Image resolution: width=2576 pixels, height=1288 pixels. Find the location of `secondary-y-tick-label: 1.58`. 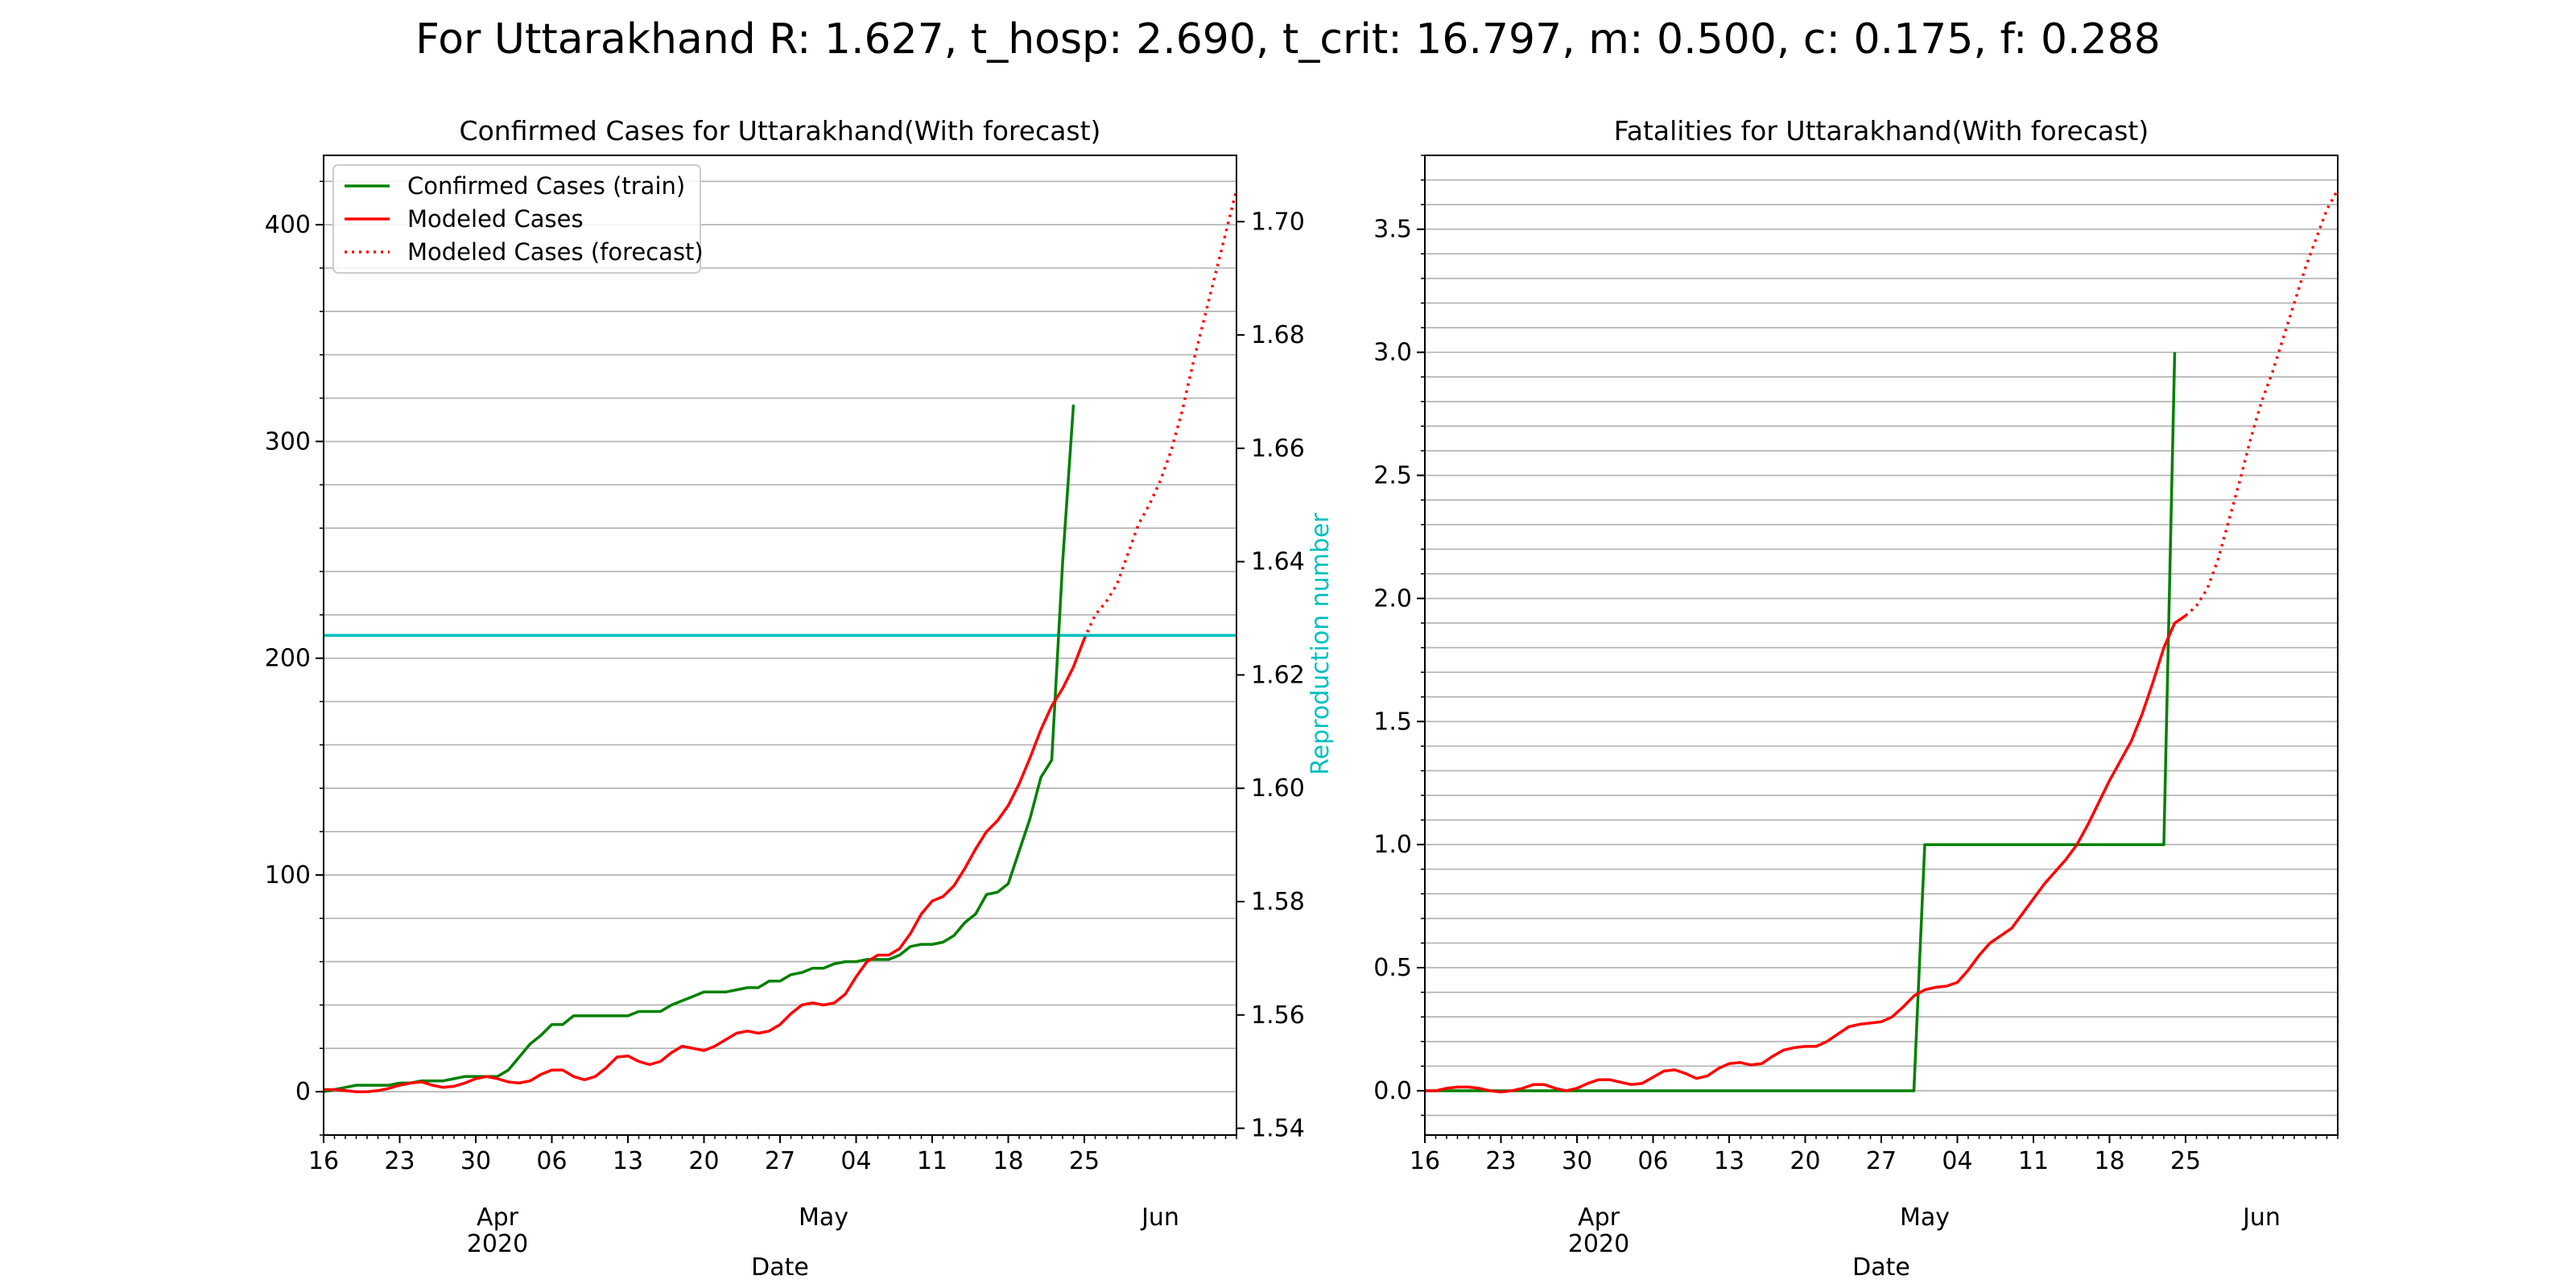

secondary-y-tick-label: 1.58 is located at coordinates (1278, 902).